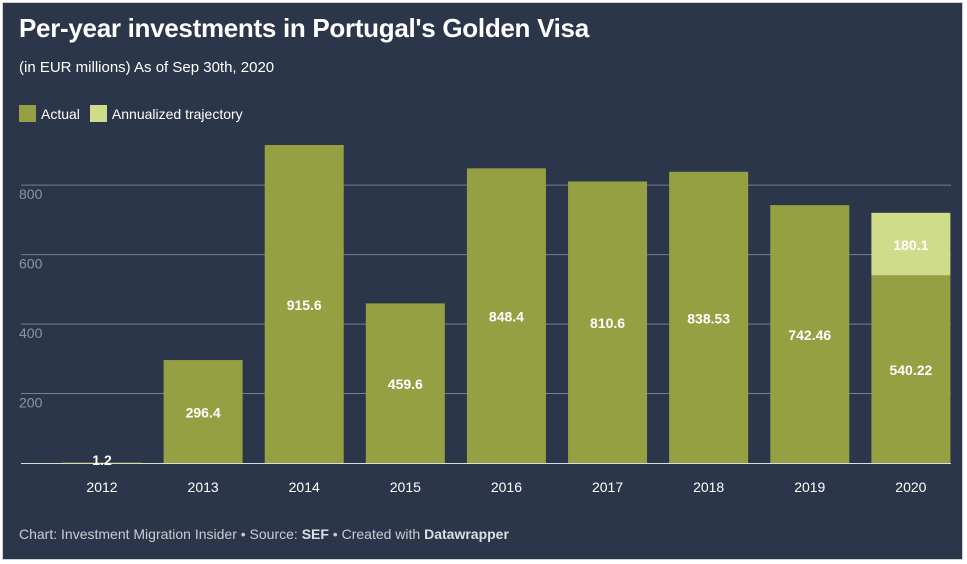  I want to click on bar-actual-2013, so click(203, 411).